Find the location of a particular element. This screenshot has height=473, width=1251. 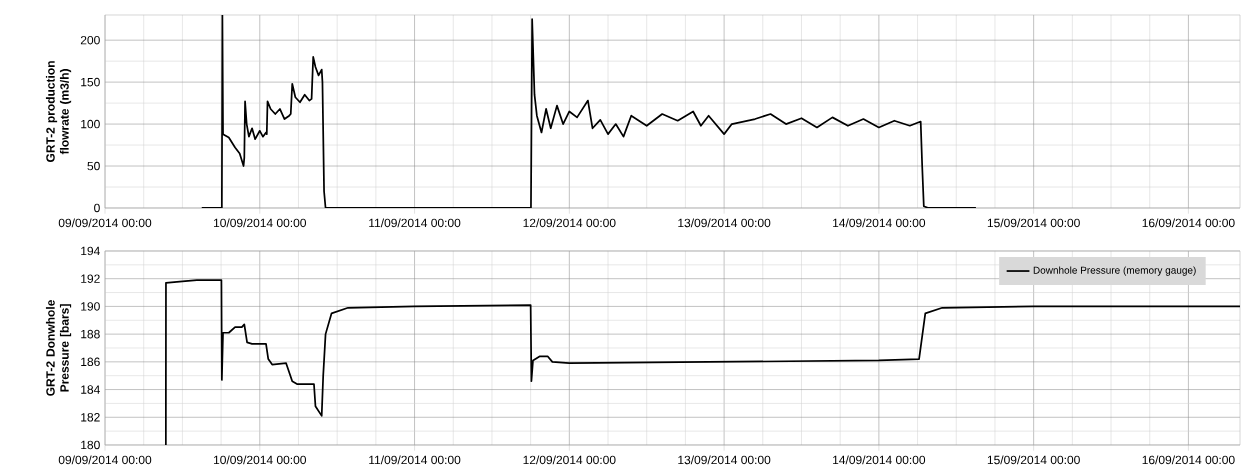

y-tick-label: 186 is located at coordinates (90, 362).